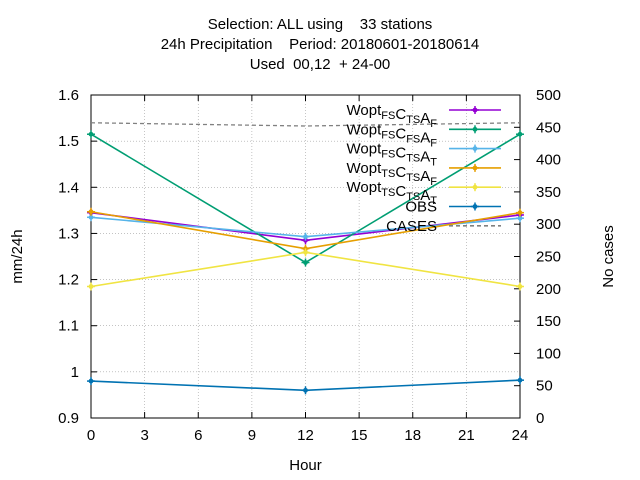  I want to click on y-tick-label: 1, so click(75, 372).